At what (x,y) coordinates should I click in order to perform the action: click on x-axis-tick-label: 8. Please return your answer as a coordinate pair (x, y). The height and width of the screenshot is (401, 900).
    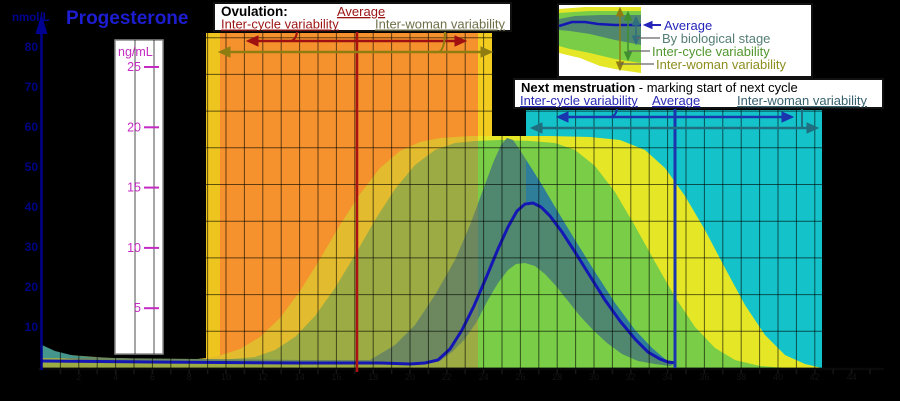
    Looking at the image, I should click on (189, 377).